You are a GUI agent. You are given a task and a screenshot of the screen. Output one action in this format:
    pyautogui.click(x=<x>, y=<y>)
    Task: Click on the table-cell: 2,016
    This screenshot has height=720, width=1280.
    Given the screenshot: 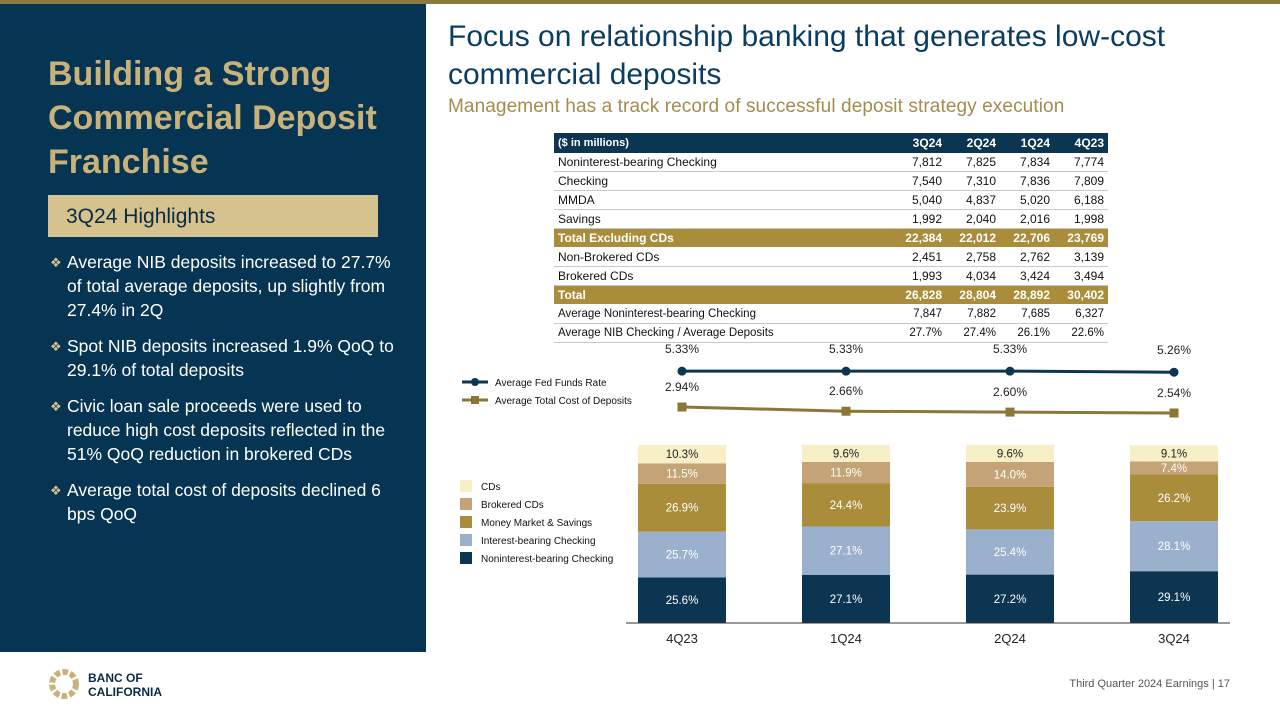 What is the action you would take?
    pyautogui.click(x=1027, y=219)
    